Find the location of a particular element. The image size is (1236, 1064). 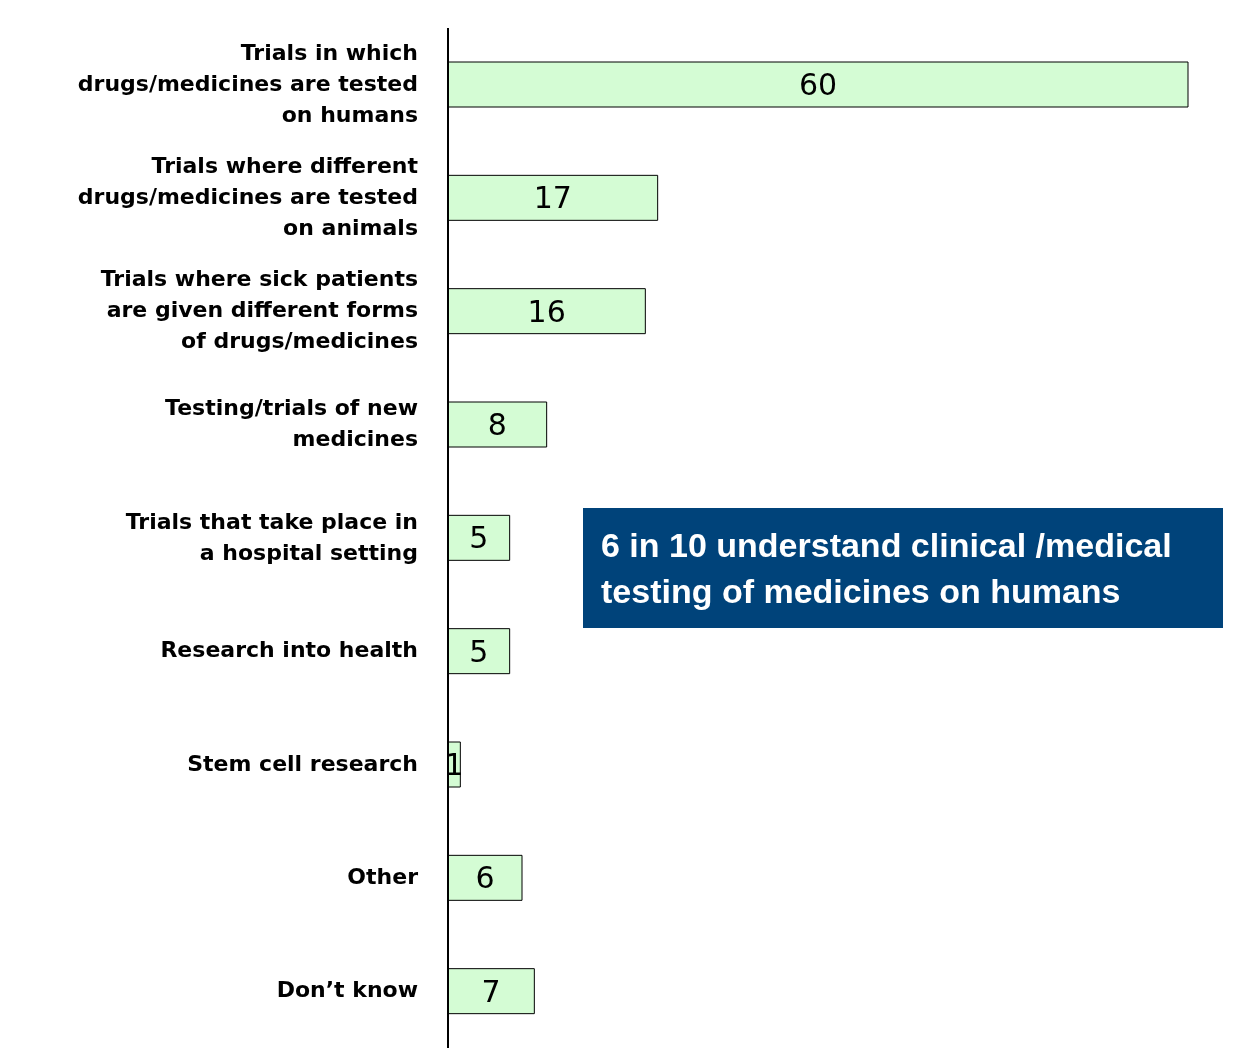

data-label: 6 is located at coordinates (485, 878).